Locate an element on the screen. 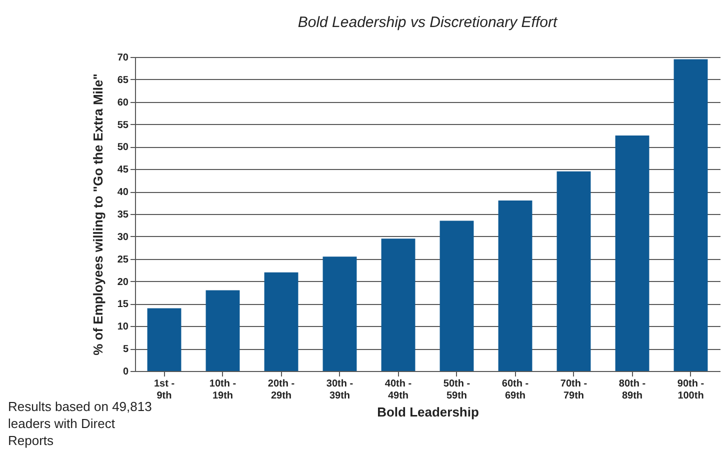 This screenshot has height=456, width=728. y-tick-label: 20 is located at coordinates (123, 282).